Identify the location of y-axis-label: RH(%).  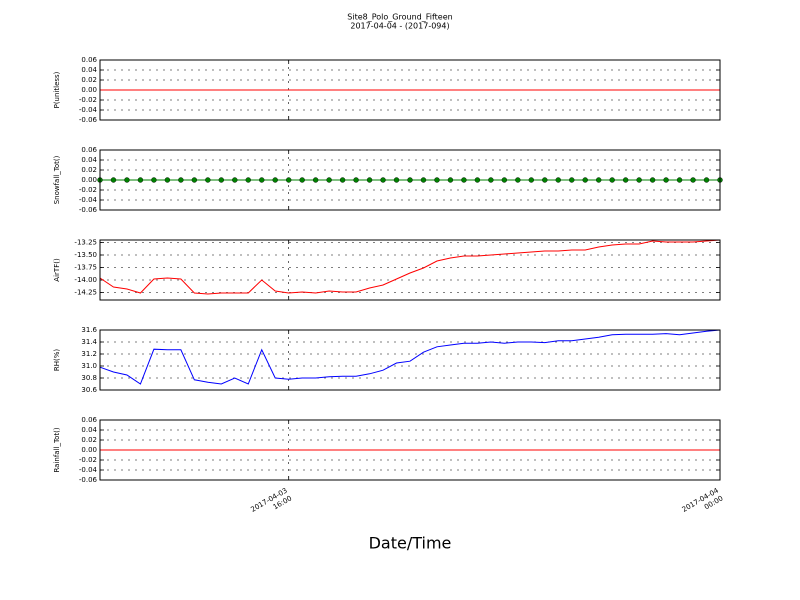
(57, 360).